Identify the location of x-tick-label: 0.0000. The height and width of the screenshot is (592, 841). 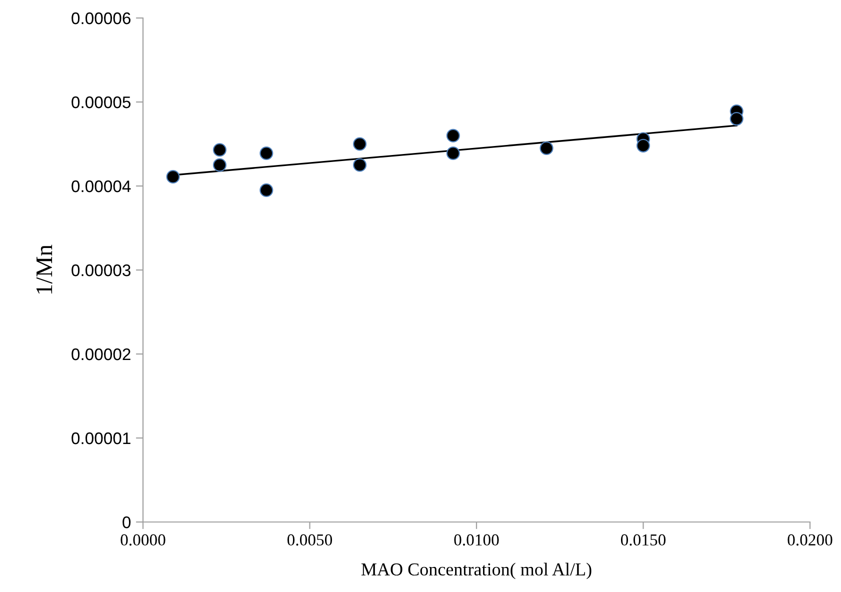
(143, 540).